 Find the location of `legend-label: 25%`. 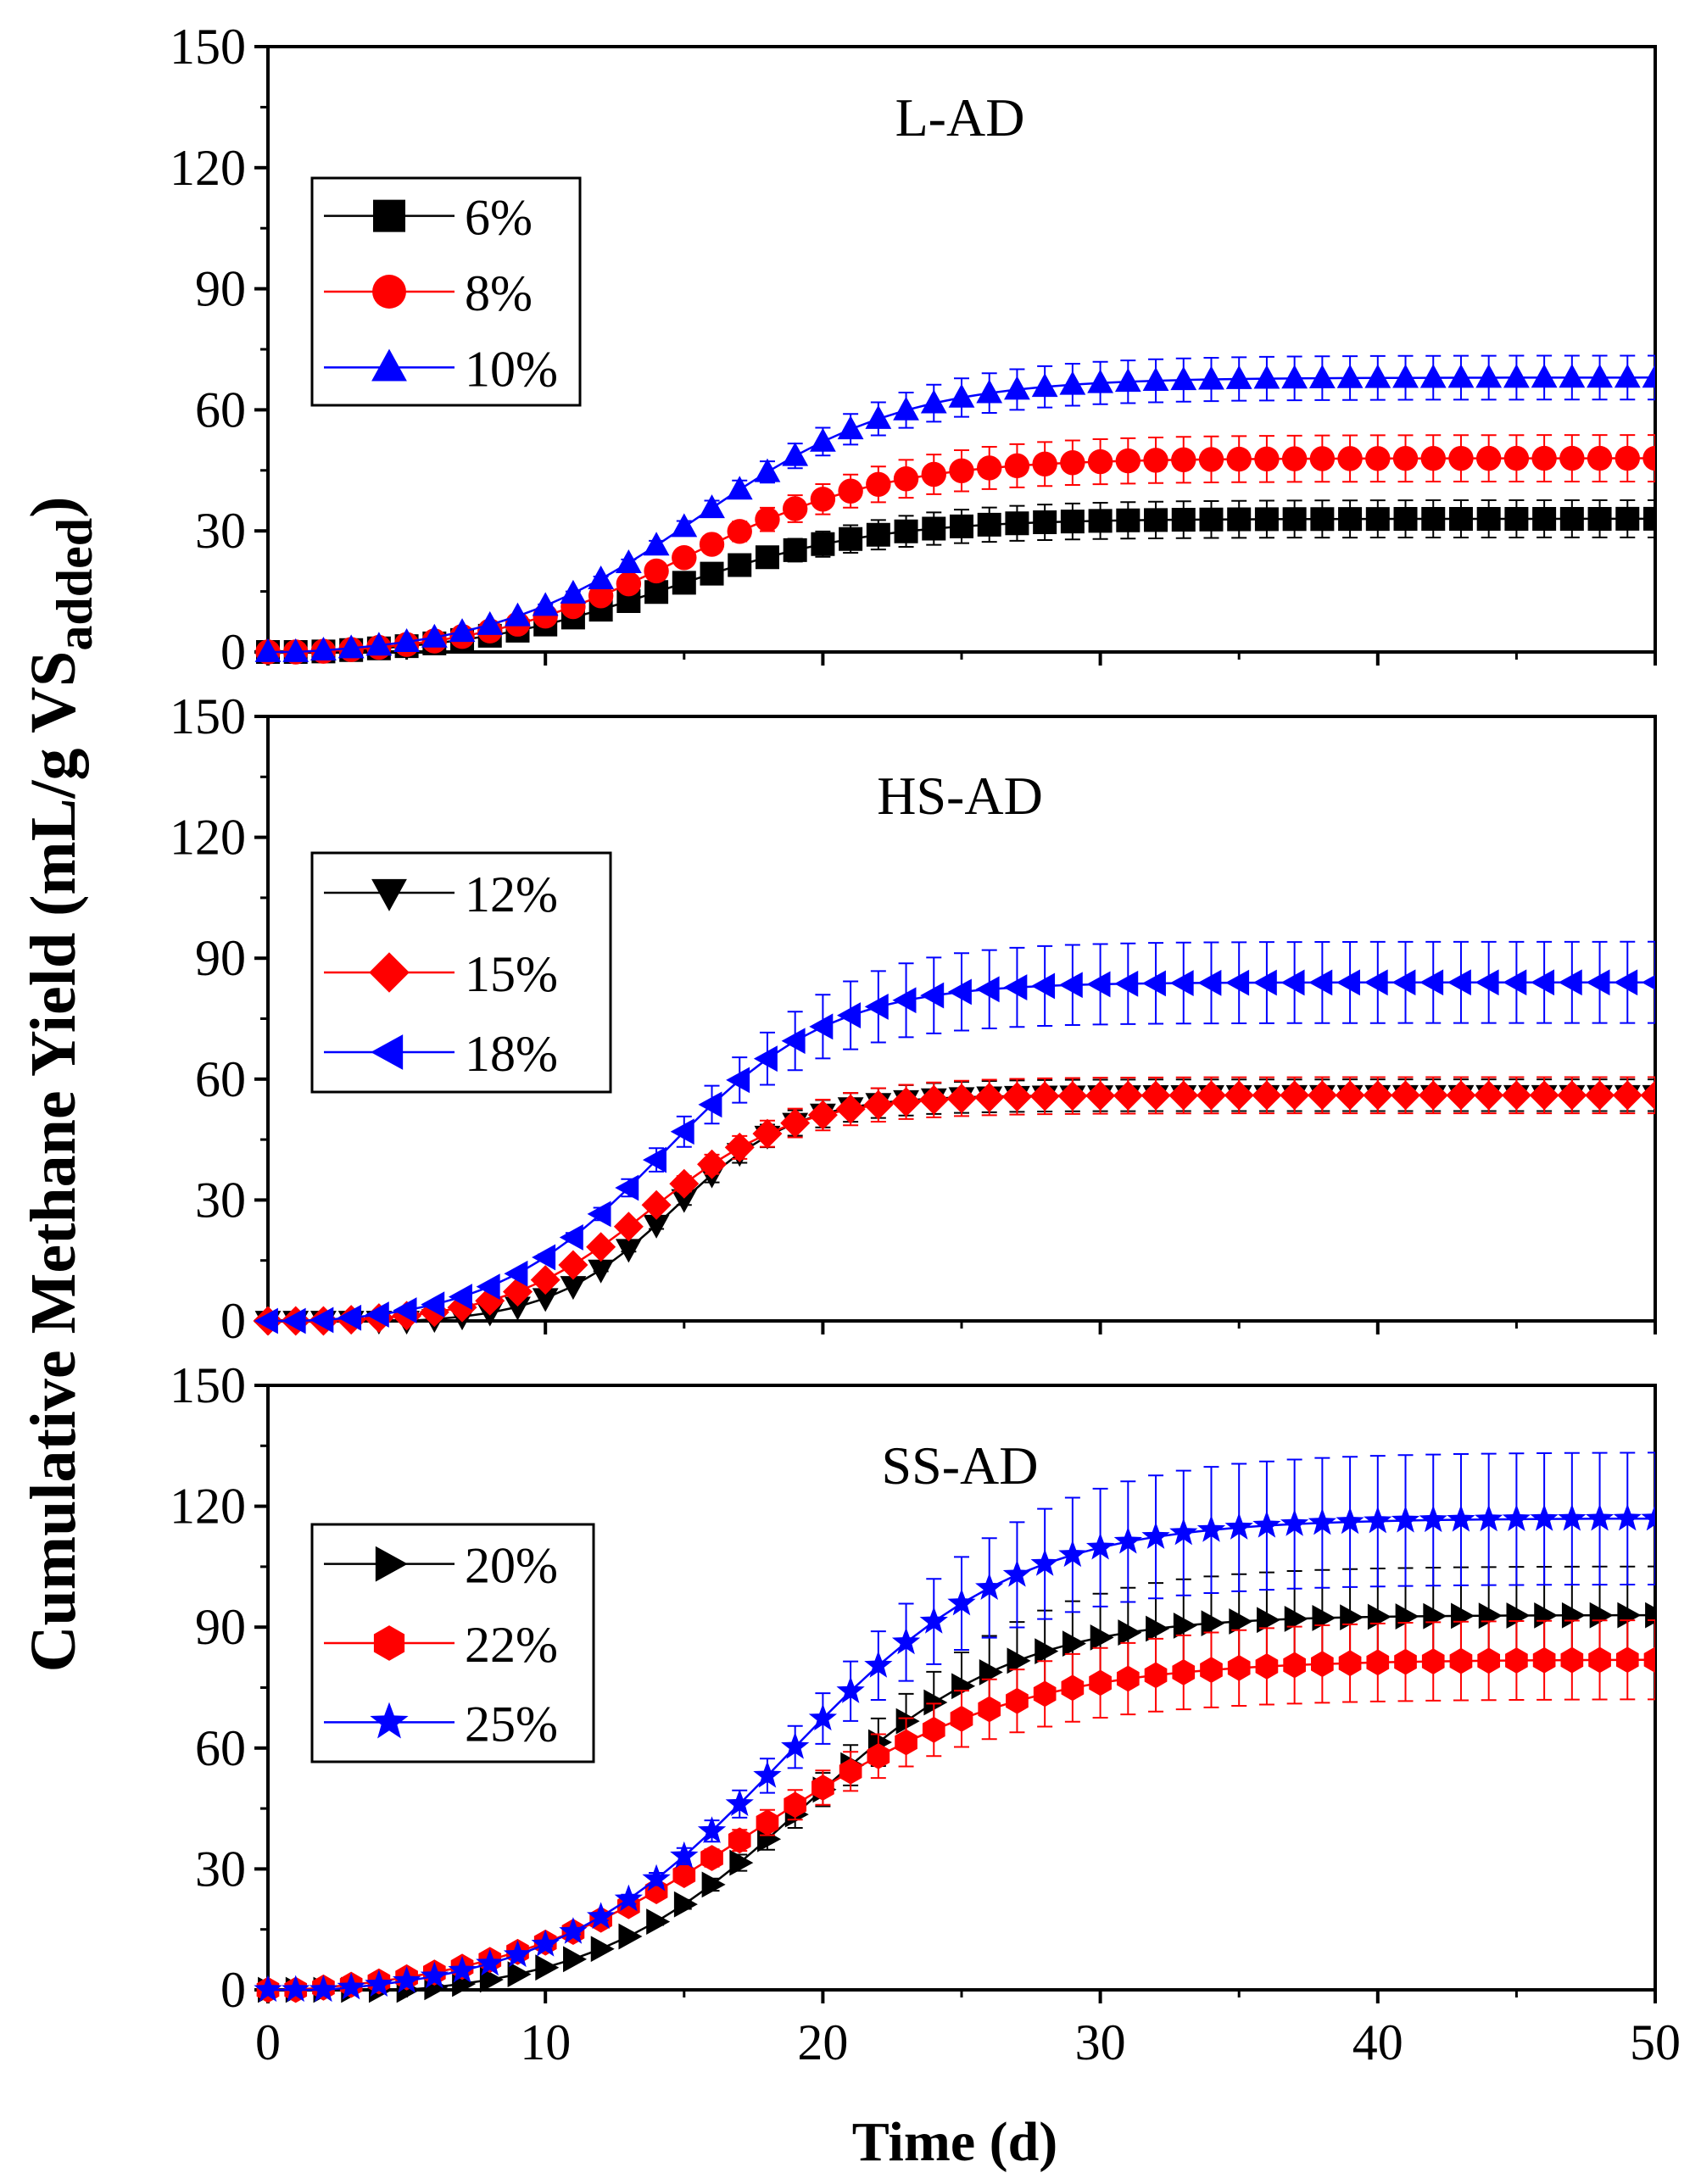

legend-label: 25% is located at coordinates (511, 1724).